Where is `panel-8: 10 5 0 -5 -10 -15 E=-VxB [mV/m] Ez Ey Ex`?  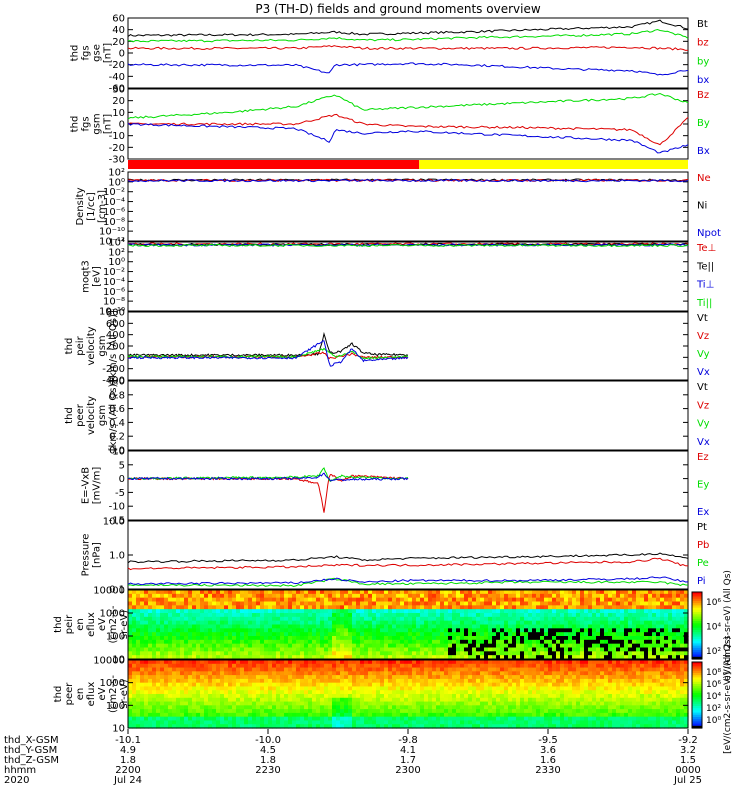
panel-8: 10 5 0 -5 -10 -15 E=-VxB [mV/m] Ez Ey Ex is located at coordinates (395, 487).